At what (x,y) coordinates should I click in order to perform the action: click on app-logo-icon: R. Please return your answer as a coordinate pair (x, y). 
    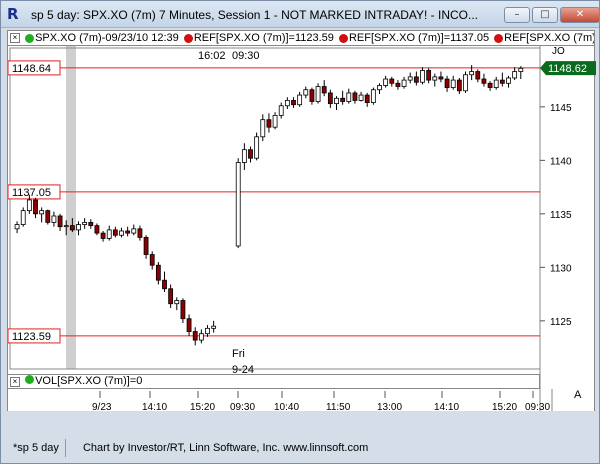
    Looking at the image, I should click on (13, 14).